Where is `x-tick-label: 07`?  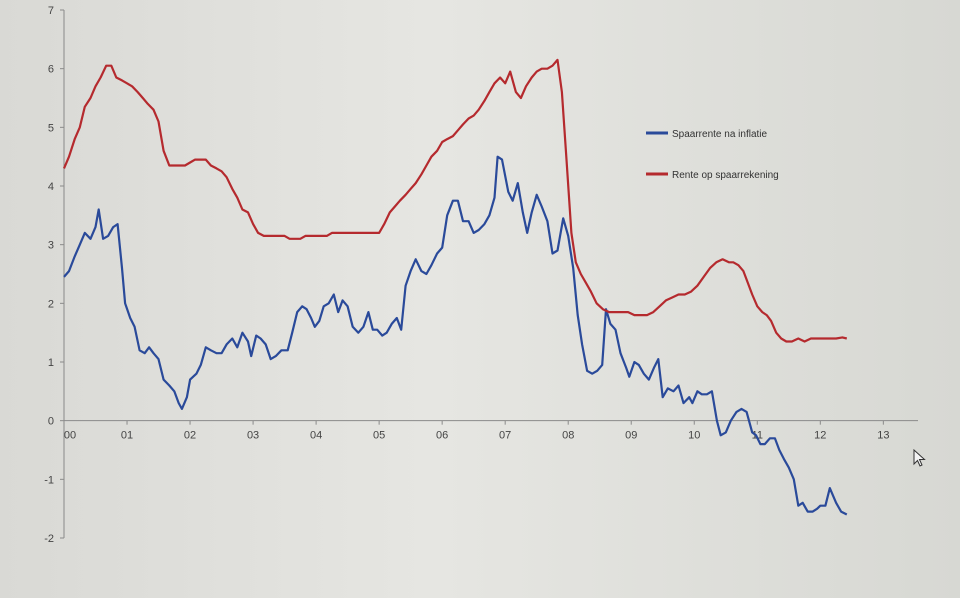
x-tick-label: 07 is located at coordinates (505, 436).